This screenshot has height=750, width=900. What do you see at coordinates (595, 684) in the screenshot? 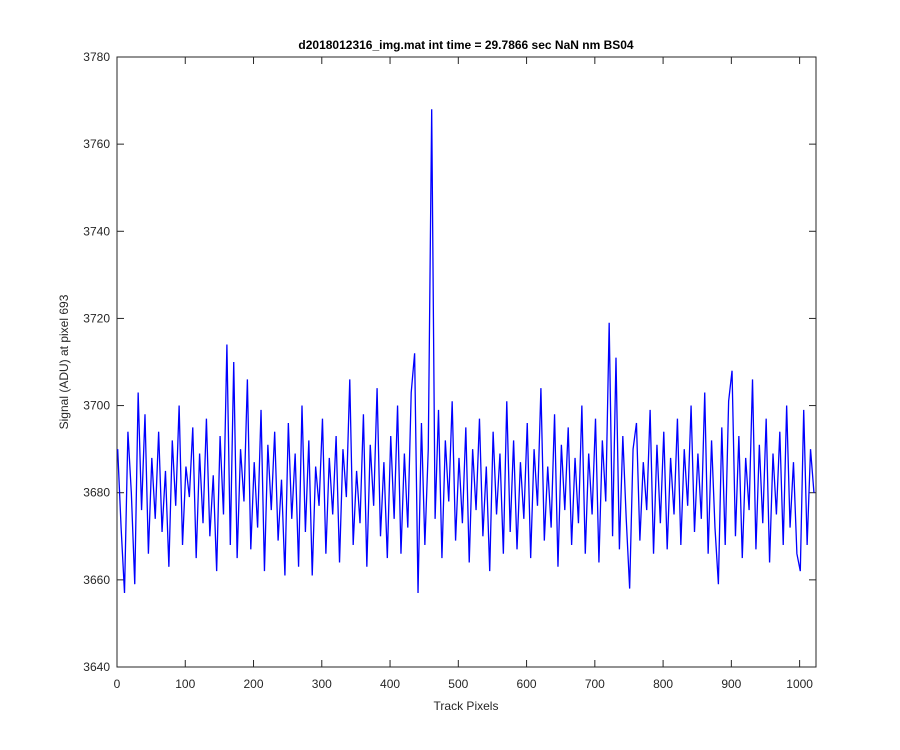
I see `x-tick-label: 700` at bounding box center [595, 684].